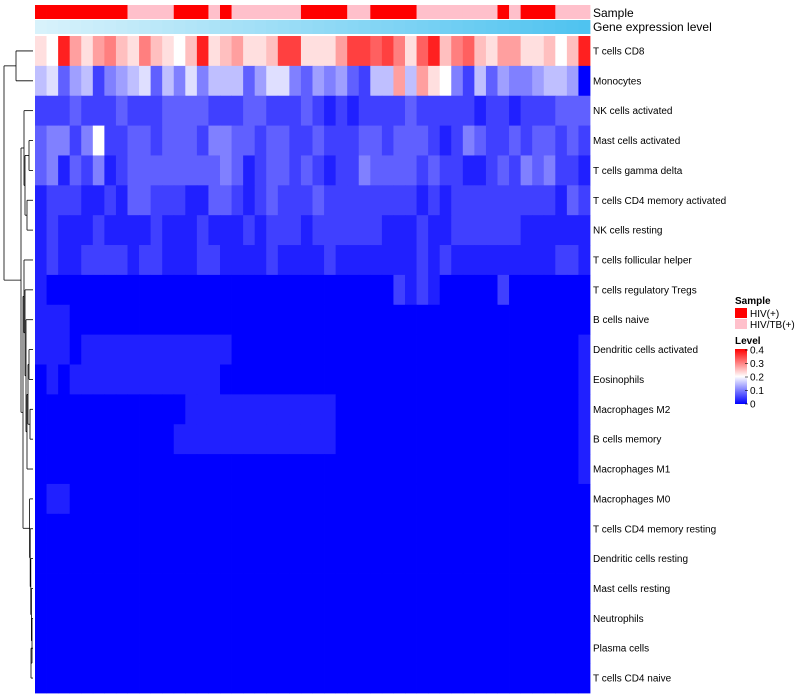 This screenshot has height=700, width=800. Describe the element at coordinates (764, 314) in the screenshot. I see `legend-label-hiv: HIV(+)` at that location.